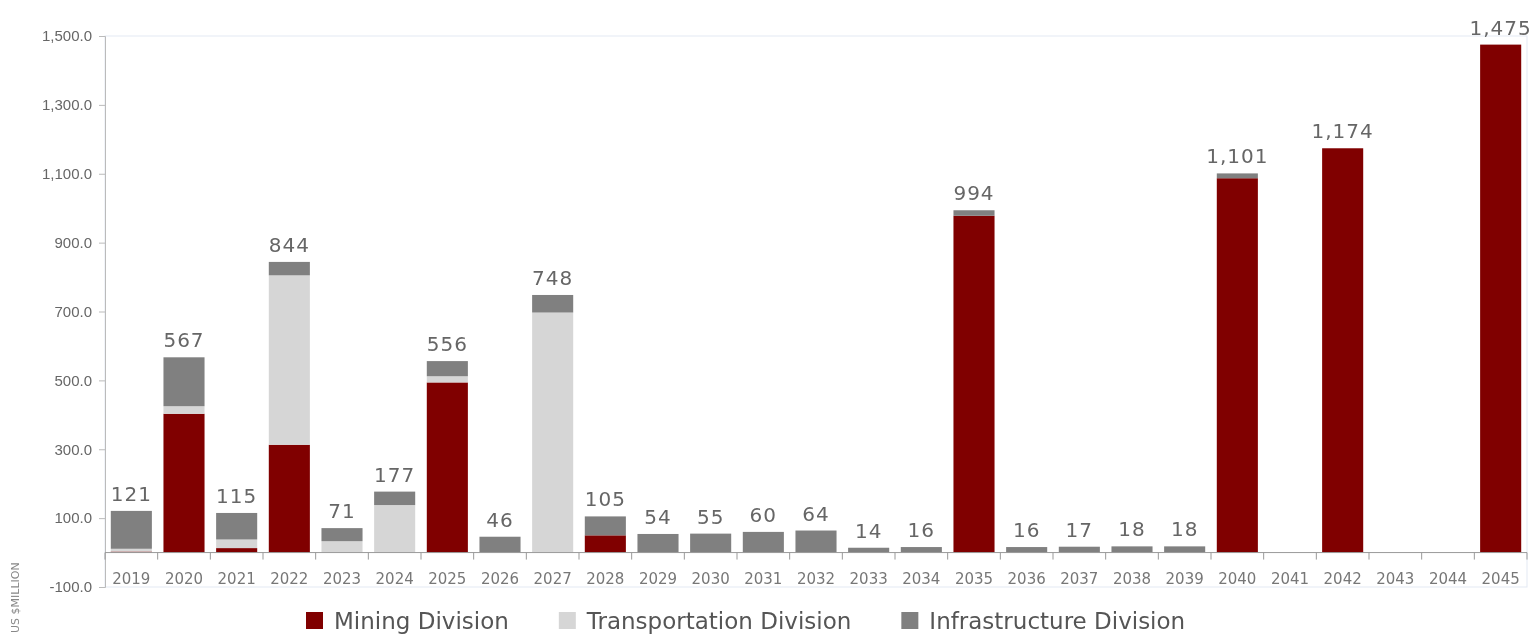  What do you see at coordinates (658, 516) in the screenshot?
I see `total-label: 54` at bounding box center [658, 516].